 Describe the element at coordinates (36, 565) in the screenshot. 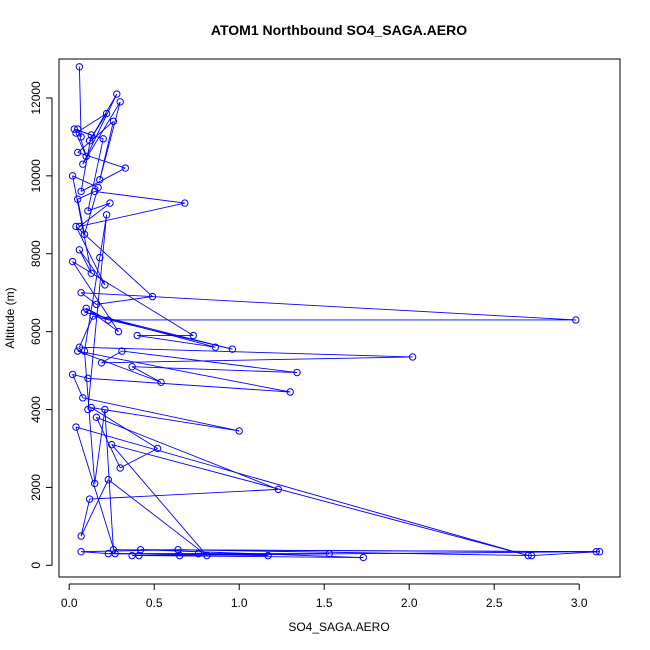

I see `y-tick-label: 0` at that location.